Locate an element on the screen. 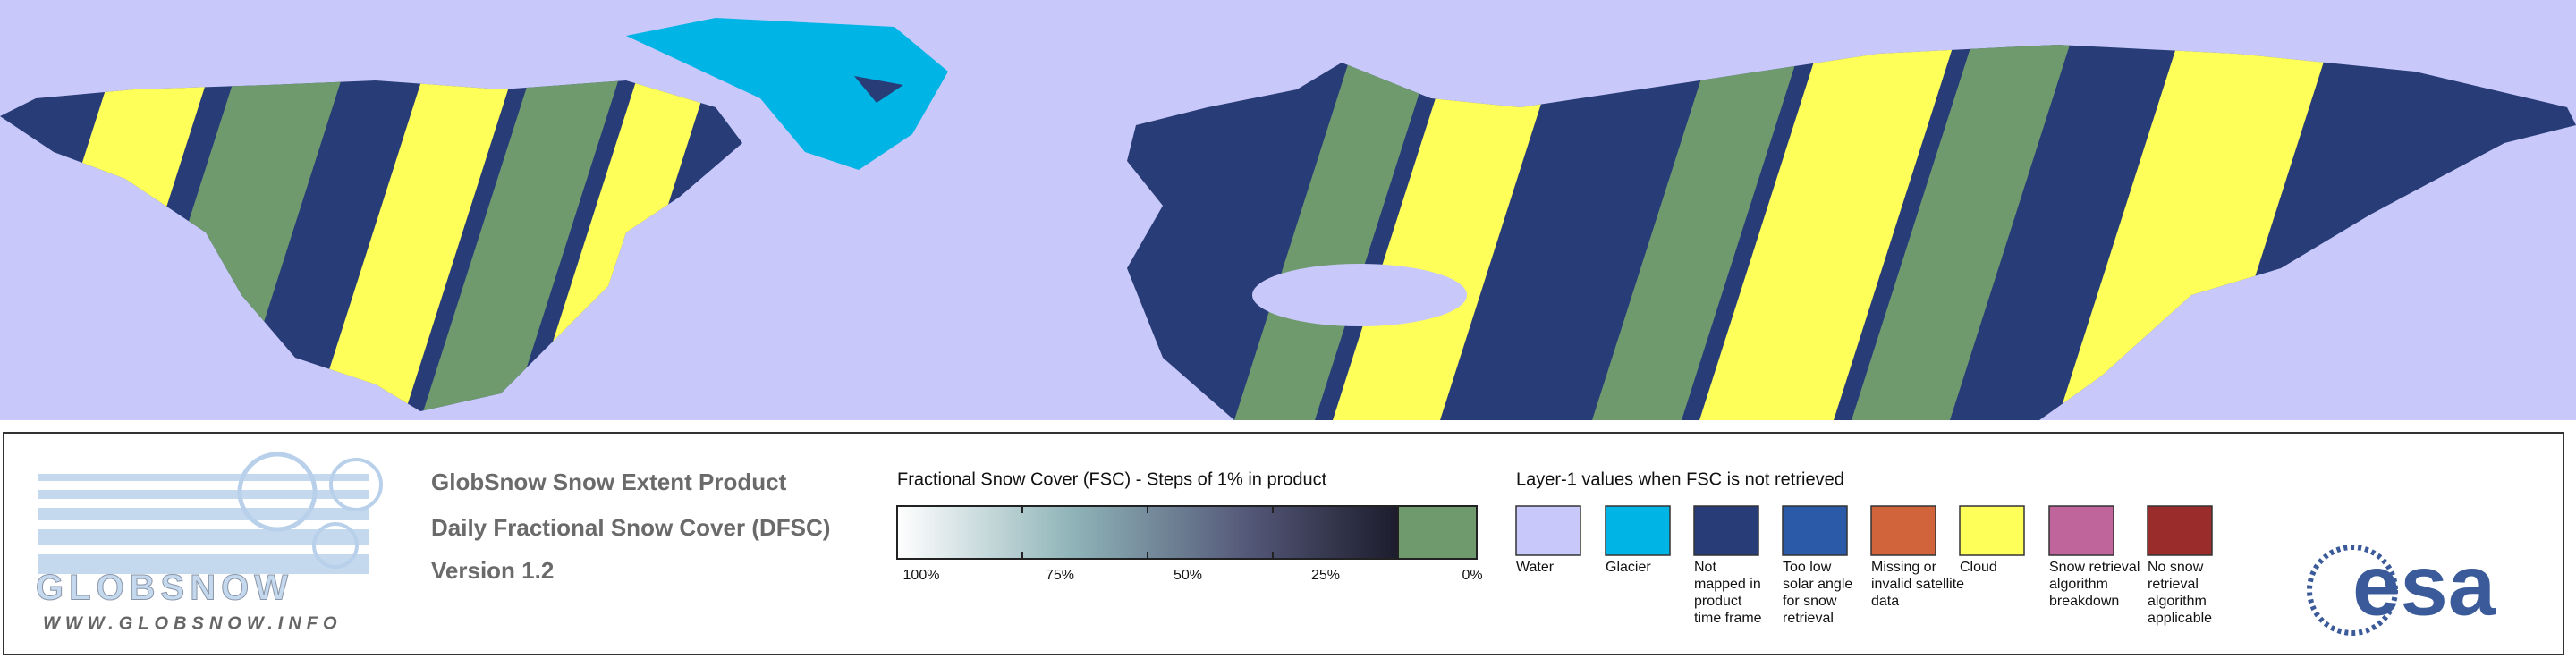 This screenshot has height=667, width=2576. legend-label: applicable is located at coordinates (2180, 619).